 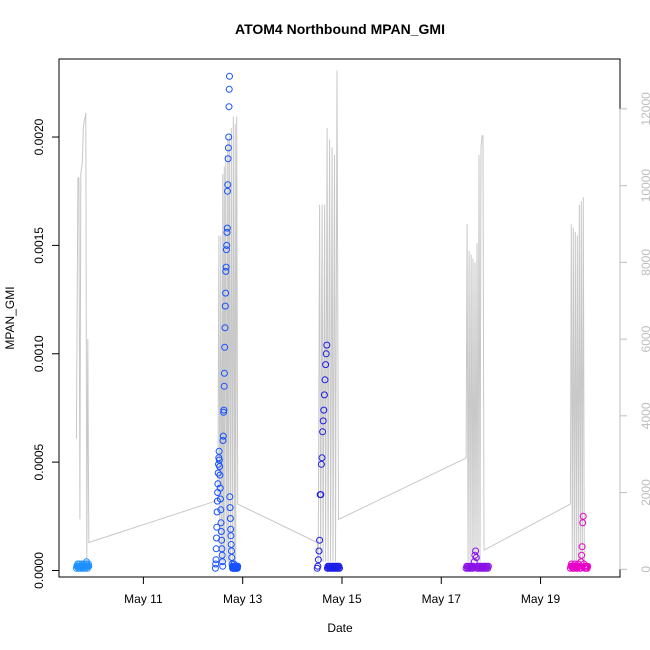 I want to click on y2-tick-label: 10000, so click(x=644, y=186).